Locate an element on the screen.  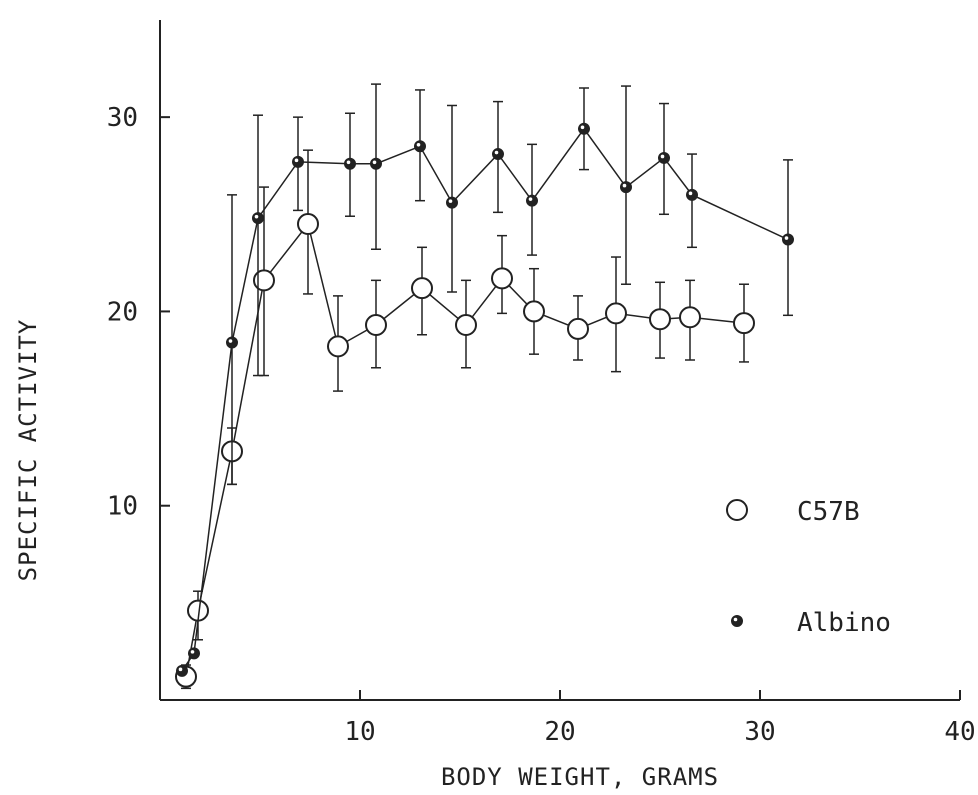
y-tick-label: 20 is located at coordinates (122, 312).